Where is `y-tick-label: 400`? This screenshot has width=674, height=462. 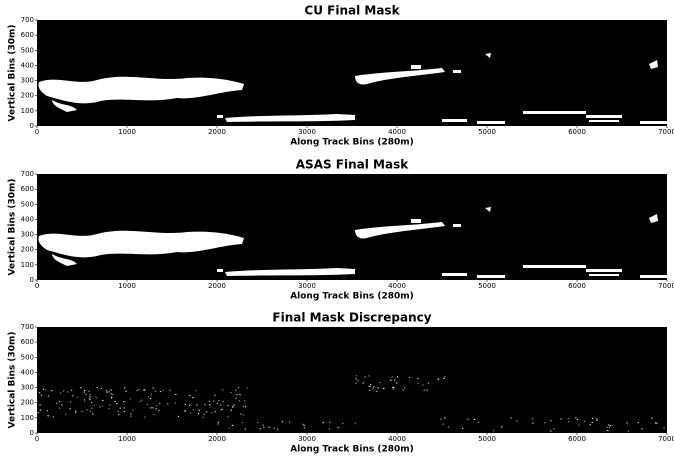 y-tick-label: 400 is located at coordinates (27, 219).